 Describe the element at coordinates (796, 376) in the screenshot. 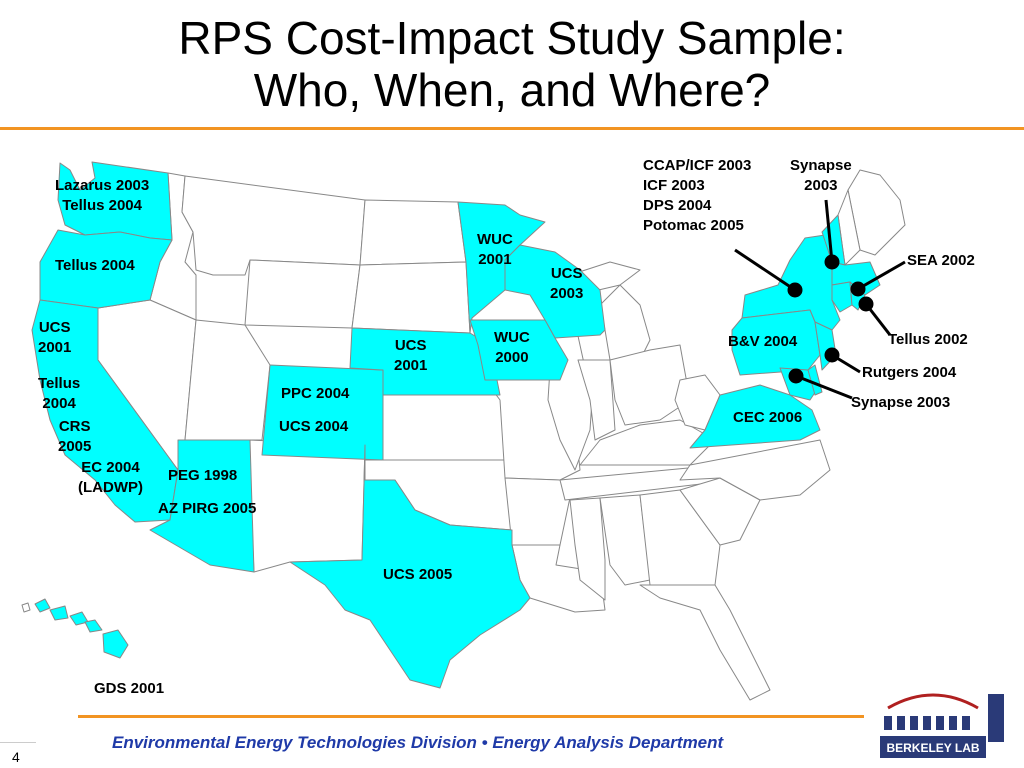

I see `pointer-dot-md` at that location.